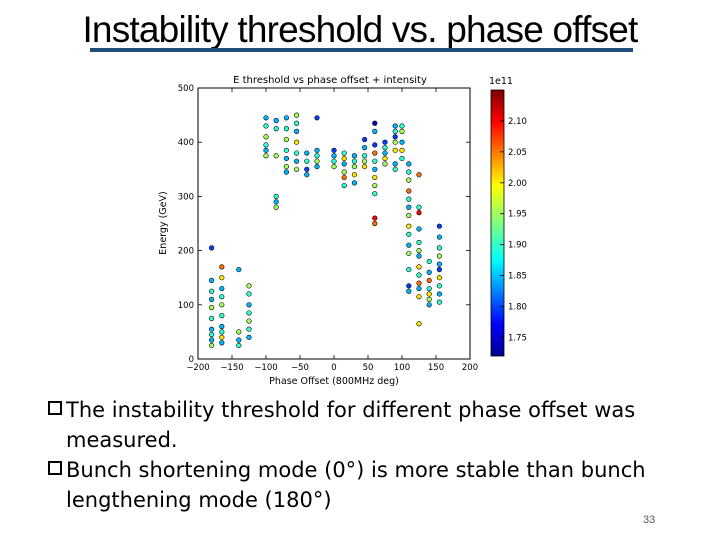  What do you see at coordinates (513, 230) in the screenshot?
I see `colorbar-ticks: 1.75 1.80 1.85 1.90 1.95 2.00 2.05 2.10` at bounding box center [513, 230].